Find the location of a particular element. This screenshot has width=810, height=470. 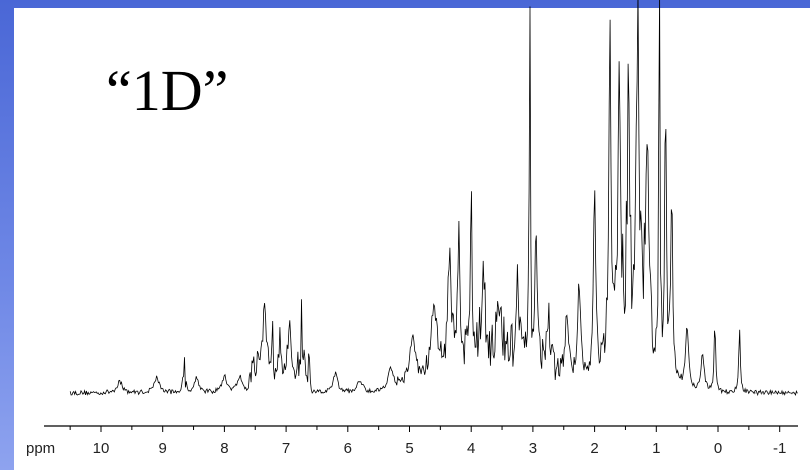

x-tick-label: 0 is located at coordinates (718, 448).